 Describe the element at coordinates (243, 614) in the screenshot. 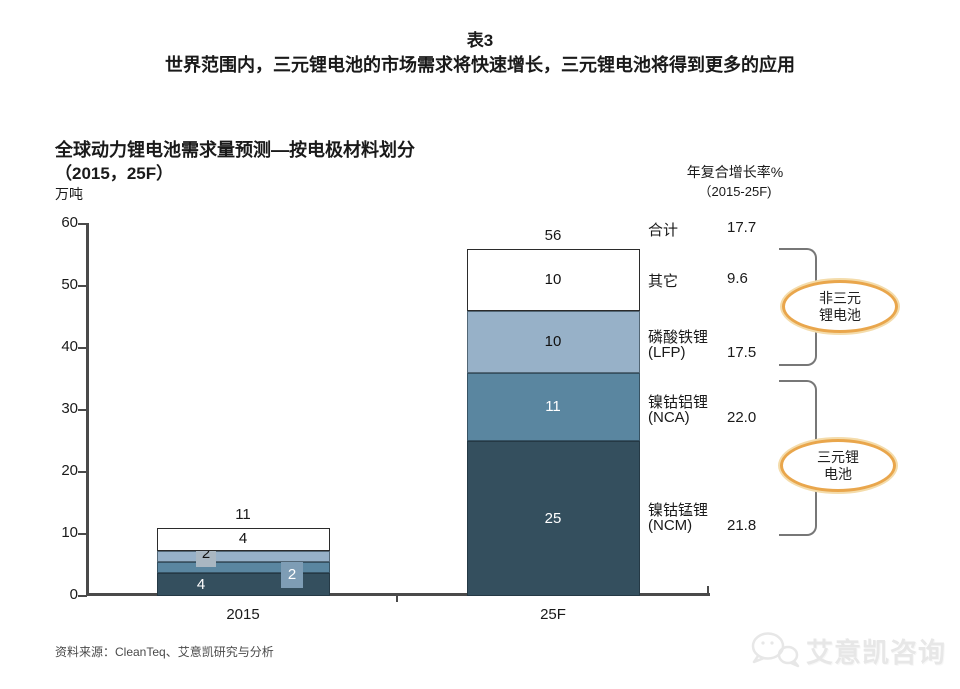

I see `x-category-2015: 2015` at that location.